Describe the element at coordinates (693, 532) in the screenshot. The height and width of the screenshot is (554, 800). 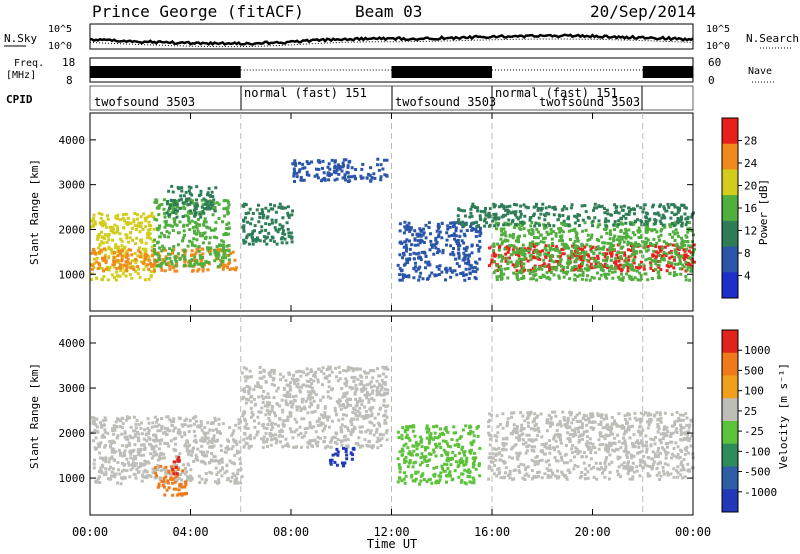
I see `x-tick-label-6: 00:00` at that location.